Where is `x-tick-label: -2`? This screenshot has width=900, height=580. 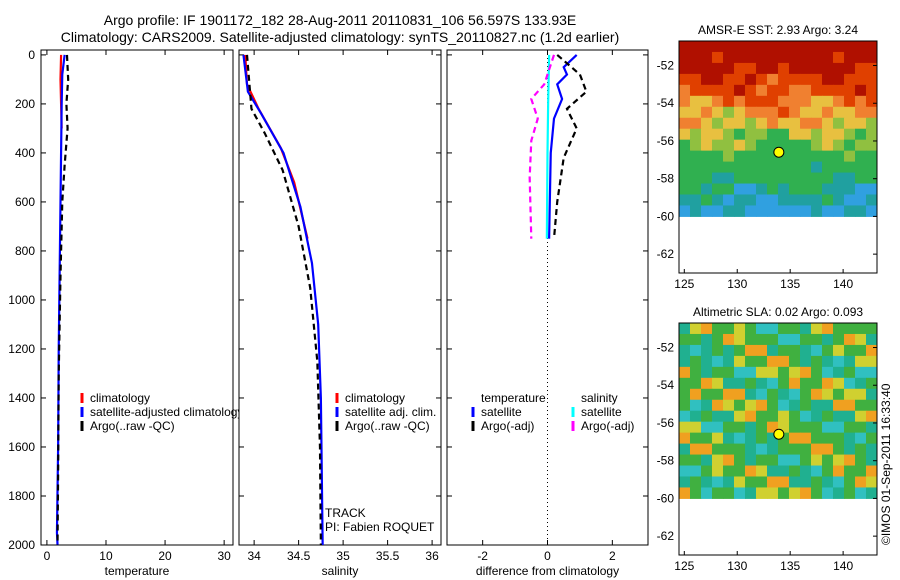 x-tick-label: -2 is located at coordinates (482, 556).